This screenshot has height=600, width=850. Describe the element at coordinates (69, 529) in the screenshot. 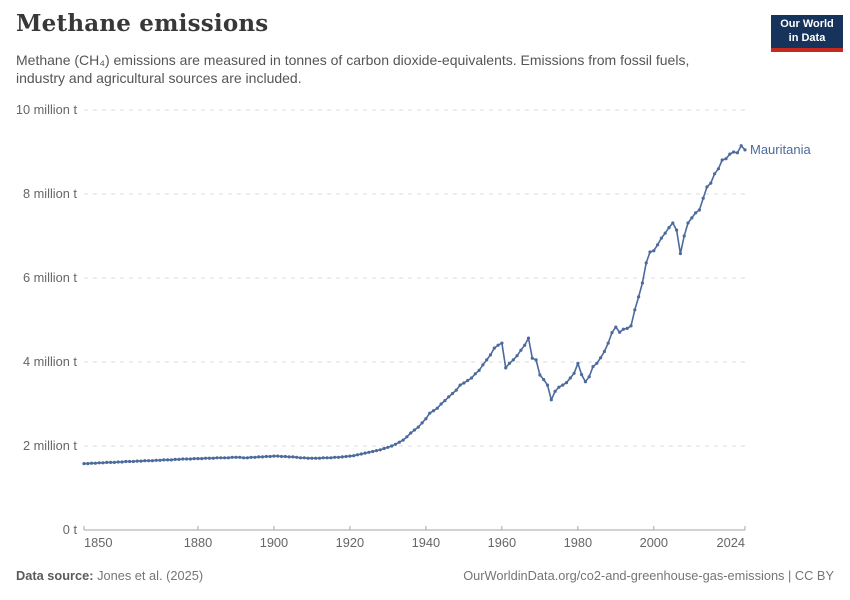

I see `y-axis-tick-label: 0 t` at that location.